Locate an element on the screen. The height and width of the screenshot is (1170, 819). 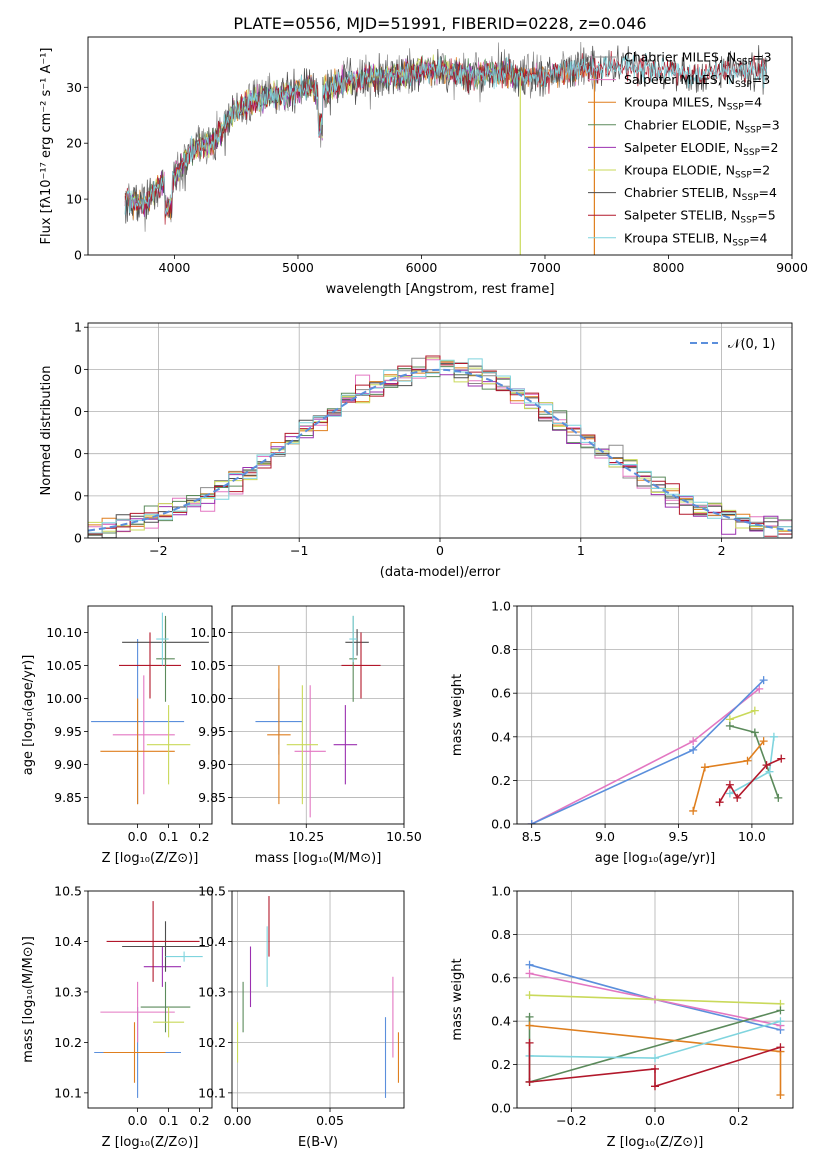
y-tick-label: 9.85 is located at coordinates (68, 797).